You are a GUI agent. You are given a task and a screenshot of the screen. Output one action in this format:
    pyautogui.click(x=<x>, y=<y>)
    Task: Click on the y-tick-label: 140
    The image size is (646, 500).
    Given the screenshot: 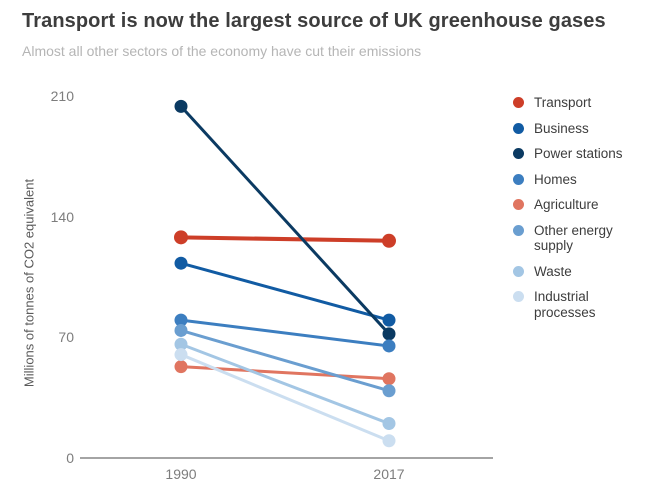 What is the action you would take?
    pyautogui.click(x=62, y=216)
    